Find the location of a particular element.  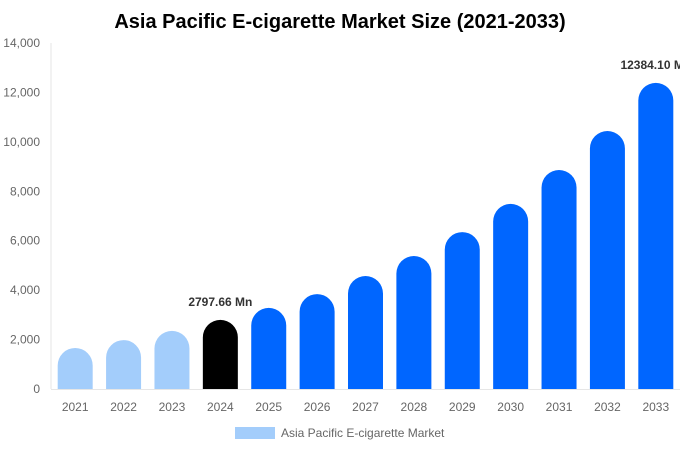

y-tick-label: 2,000 is located at coordinates (25, 340).